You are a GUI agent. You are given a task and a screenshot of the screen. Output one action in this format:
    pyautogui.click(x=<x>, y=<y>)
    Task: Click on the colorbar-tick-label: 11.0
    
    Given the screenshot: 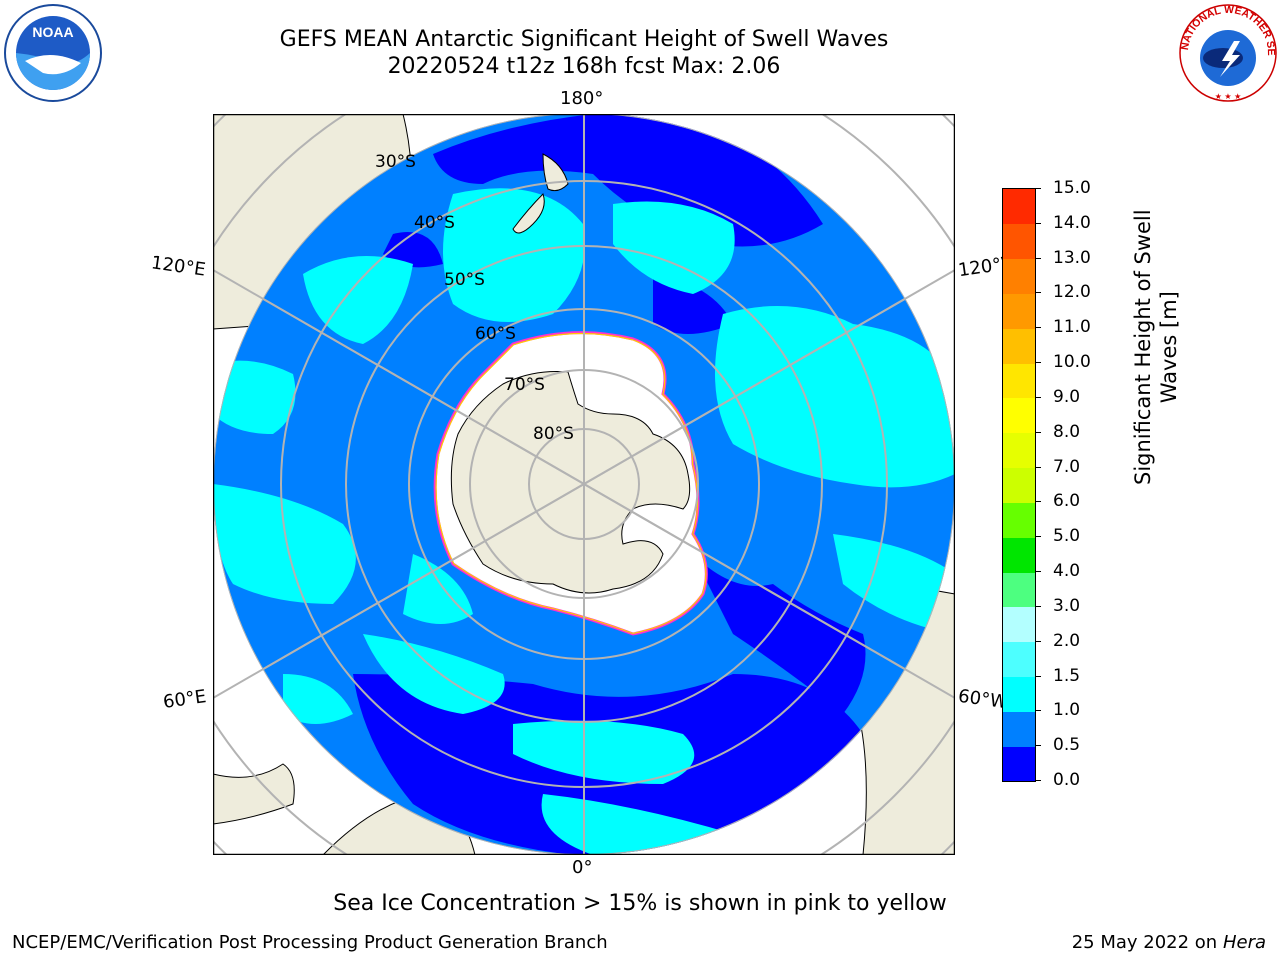 What is the action you would take?
    pyautogui.click(x=1072, y=327)
    